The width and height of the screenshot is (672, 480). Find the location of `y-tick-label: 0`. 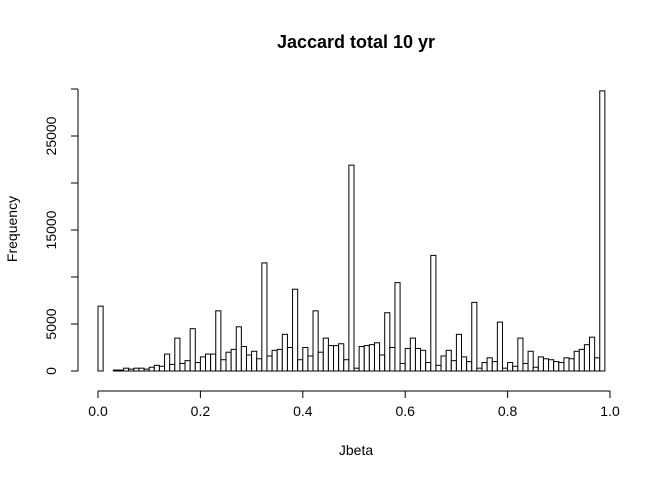

y-tick-label: 0 is located at coordinates (51, 371).